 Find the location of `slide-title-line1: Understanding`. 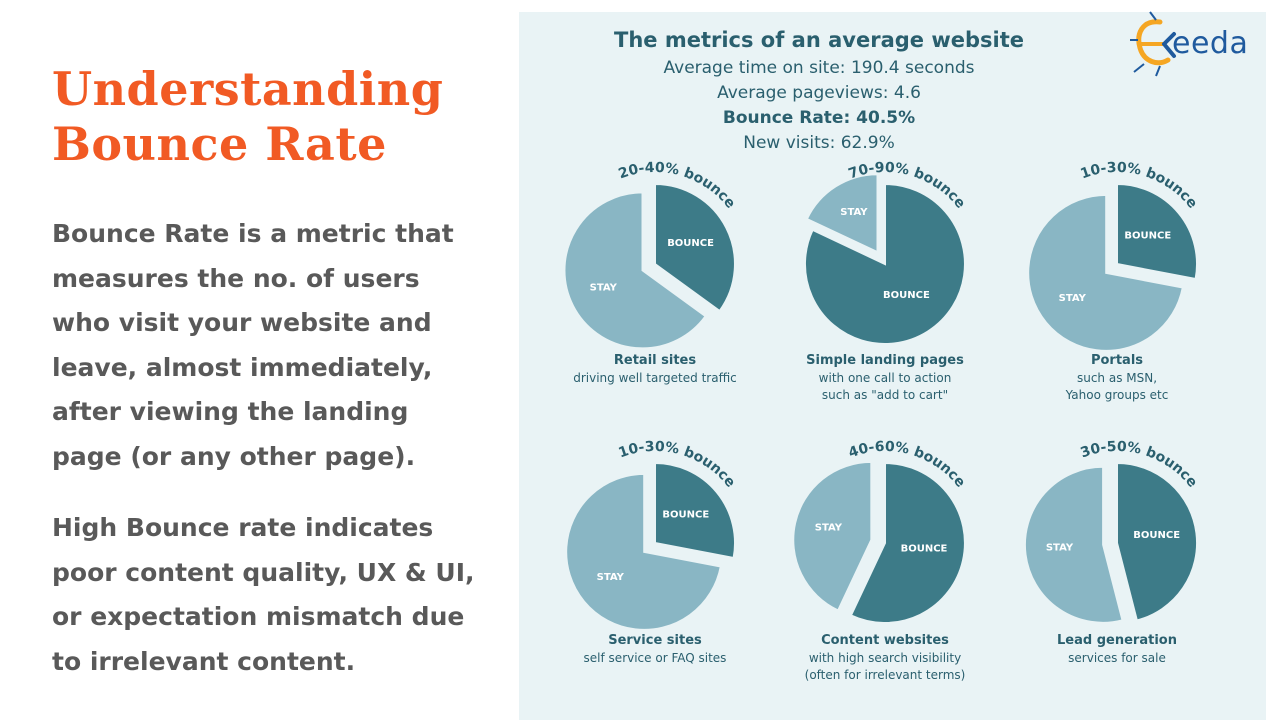

slide-title-line1: Understanding is located at coordinates (248, 89).